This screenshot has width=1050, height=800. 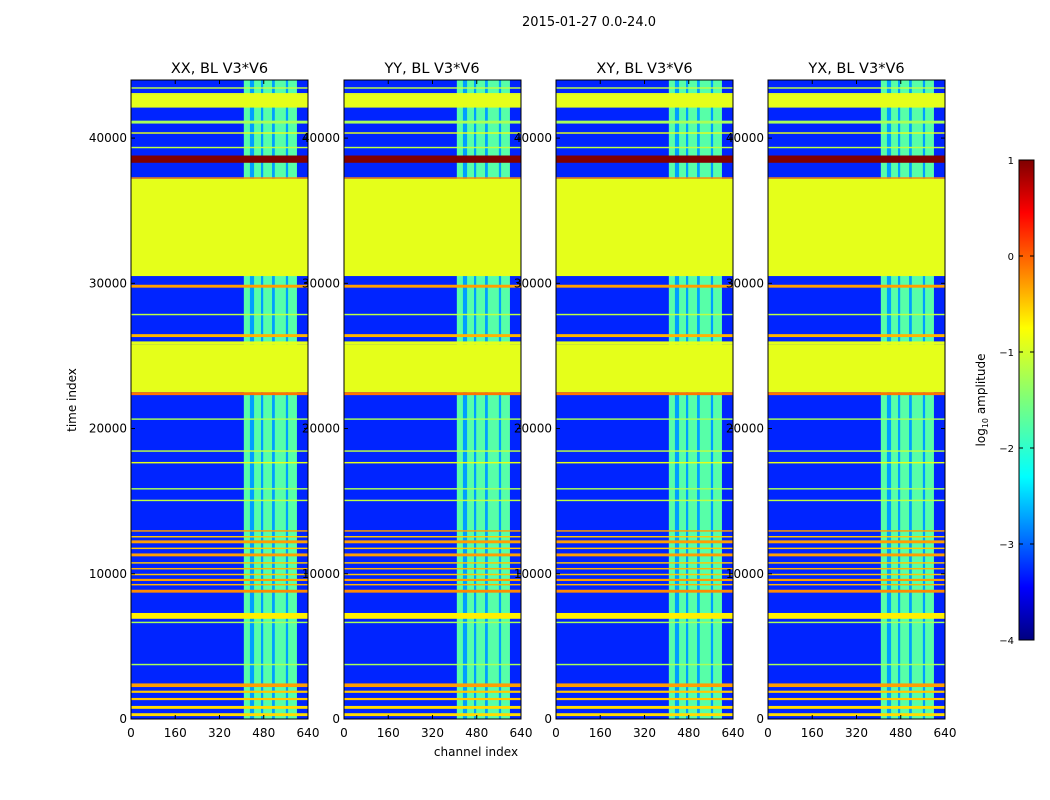 What do you see at coordinates (219, 399) in the screenshot?
I see `heatmap-xx` at bounding box center [219, 399].